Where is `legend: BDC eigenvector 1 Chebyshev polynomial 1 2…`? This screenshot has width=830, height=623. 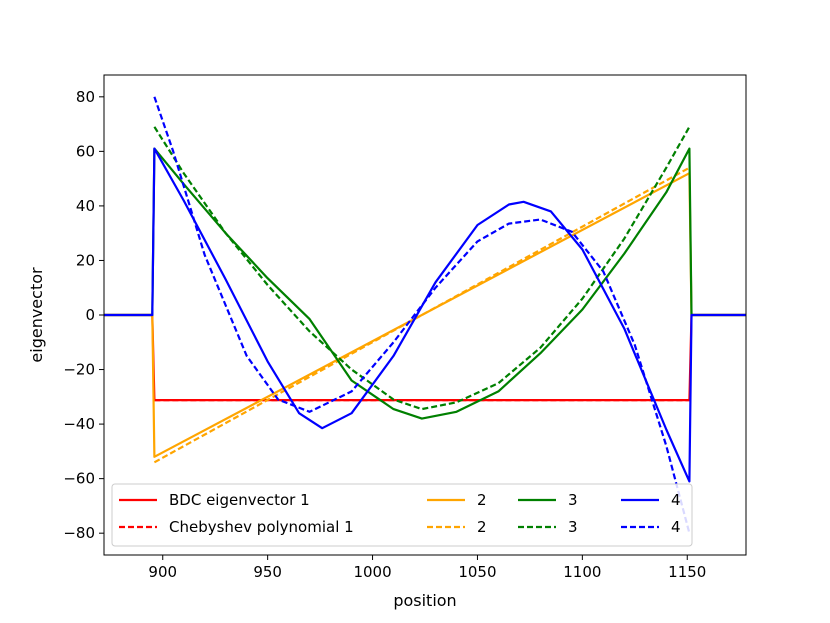 legend: BDC eigenvector 1 Chebyshev polynomial 1 2… is located at coordinates (402, 515).